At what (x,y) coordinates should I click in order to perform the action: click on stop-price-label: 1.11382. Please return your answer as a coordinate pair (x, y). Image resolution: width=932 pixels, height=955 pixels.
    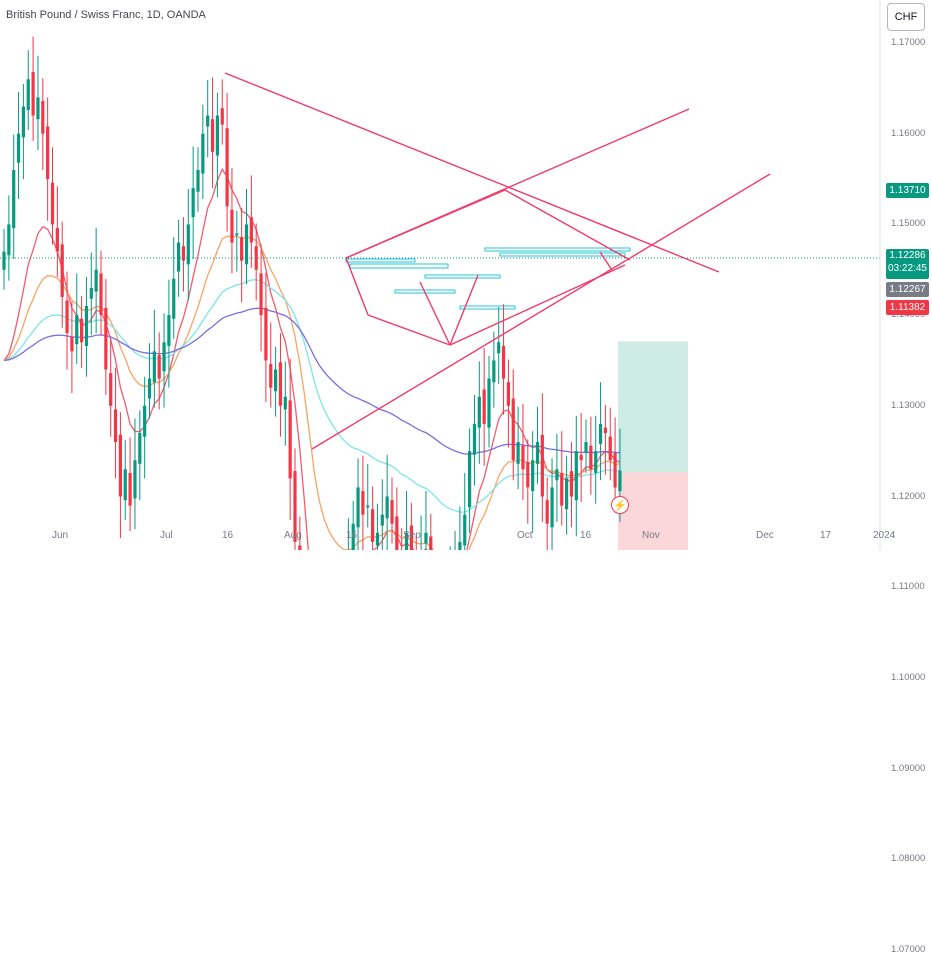
    Looking at the image, I should click on (907, 307).